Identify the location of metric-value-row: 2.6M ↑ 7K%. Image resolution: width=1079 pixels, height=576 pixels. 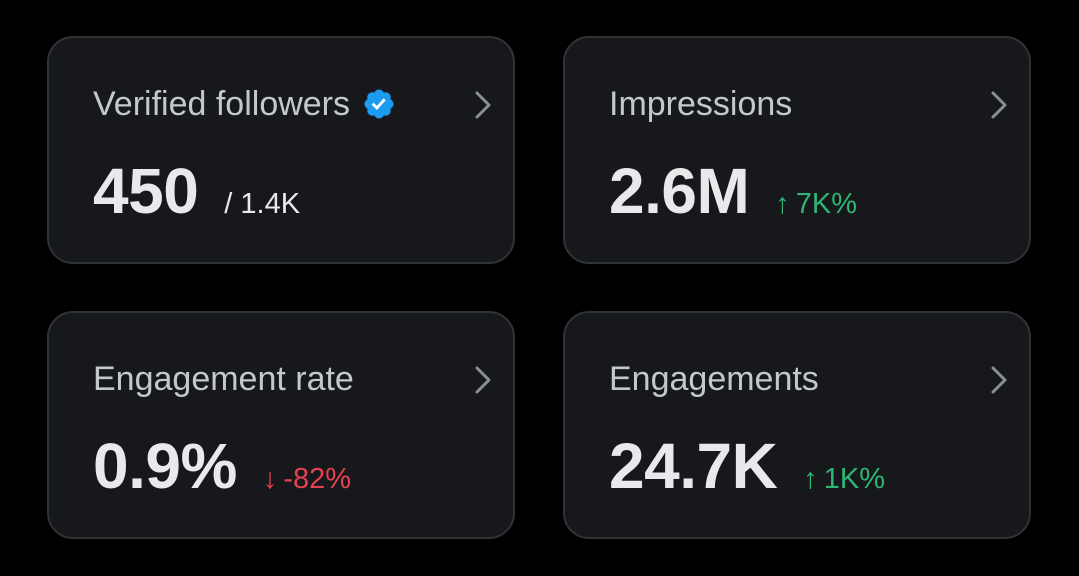
(733, 191).